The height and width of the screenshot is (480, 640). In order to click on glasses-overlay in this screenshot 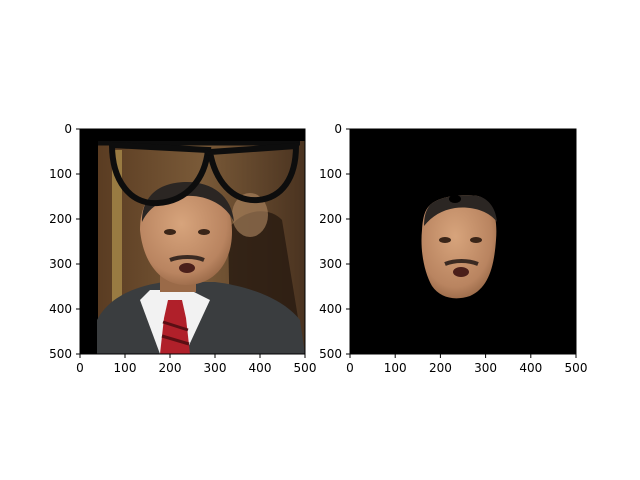, I will do `click(199, 173)`.